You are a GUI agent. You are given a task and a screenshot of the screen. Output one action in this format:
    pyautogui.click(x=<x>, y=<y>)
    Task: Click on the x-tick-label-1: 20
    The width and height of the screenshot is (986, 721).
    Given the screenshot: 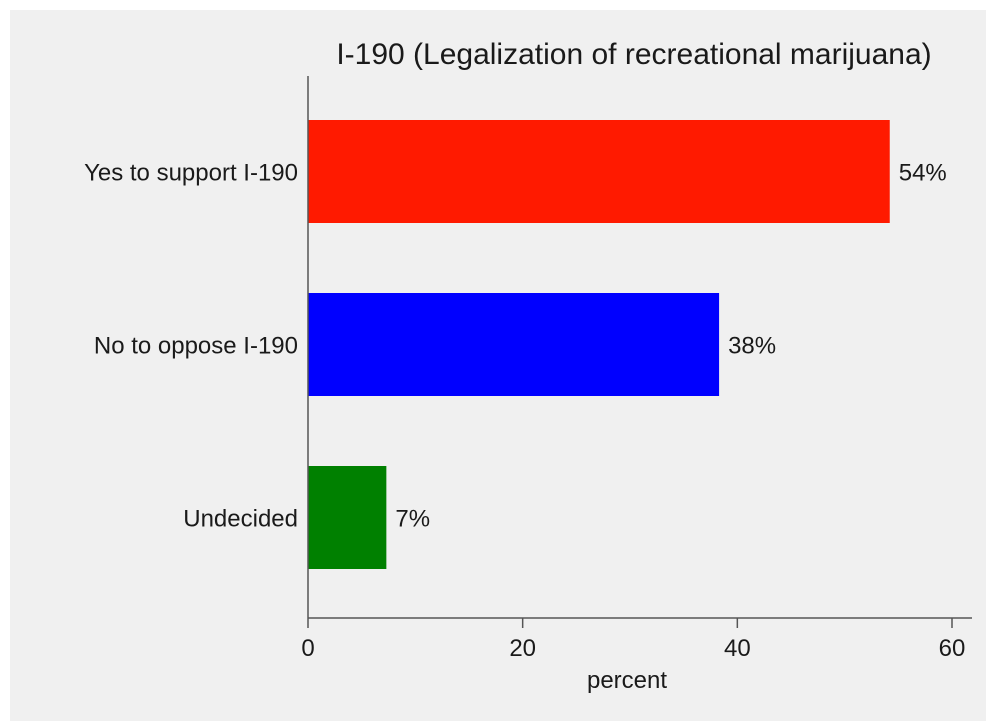 What is the action you would take?
    pyautogui.click(x=522, y=648)
    